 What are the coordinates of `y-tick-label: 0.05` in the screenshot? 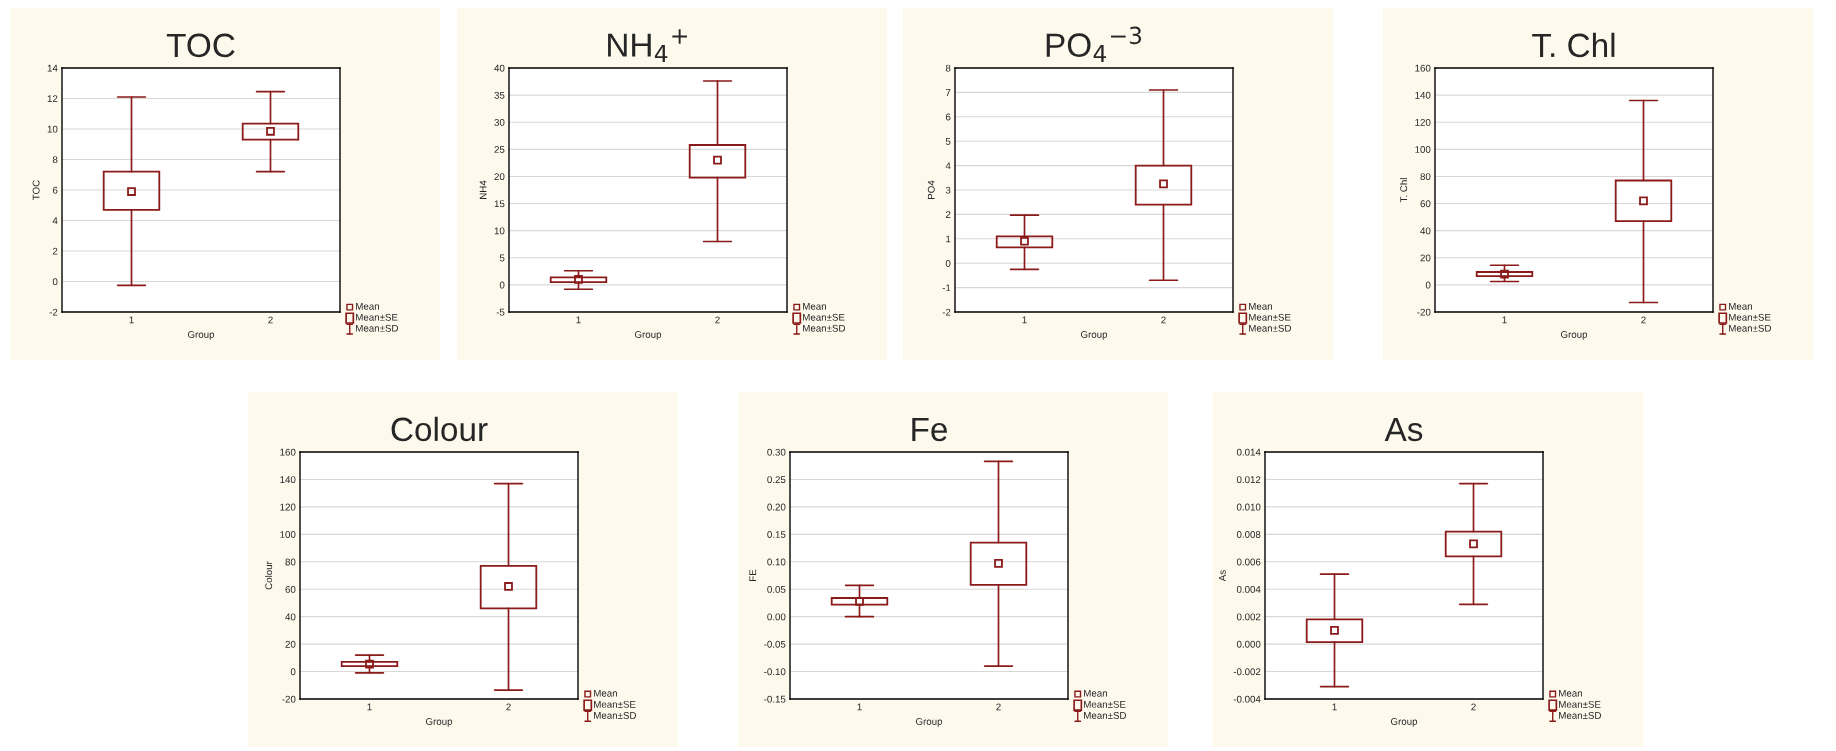 It's located at (776, 589).